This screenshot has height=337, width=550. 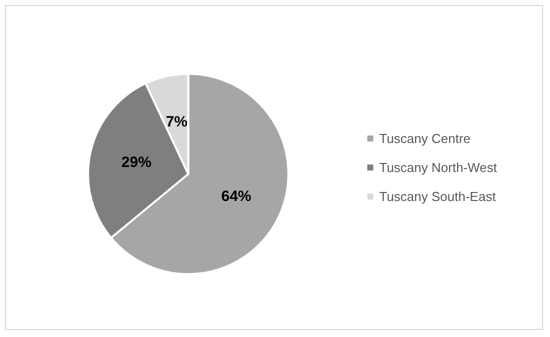 I want to click on legend-label: Tuscany Centre, so click(x=425, y=138).